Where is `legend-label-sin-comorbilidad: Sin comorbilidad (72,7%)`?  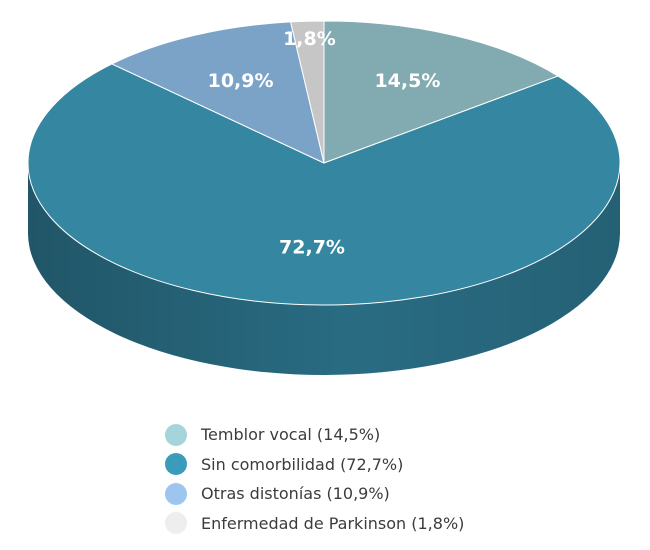 legend-label-sin-comorbilidad: Sin comorbilidad (72,7%) is located at coordinates (302, 464).